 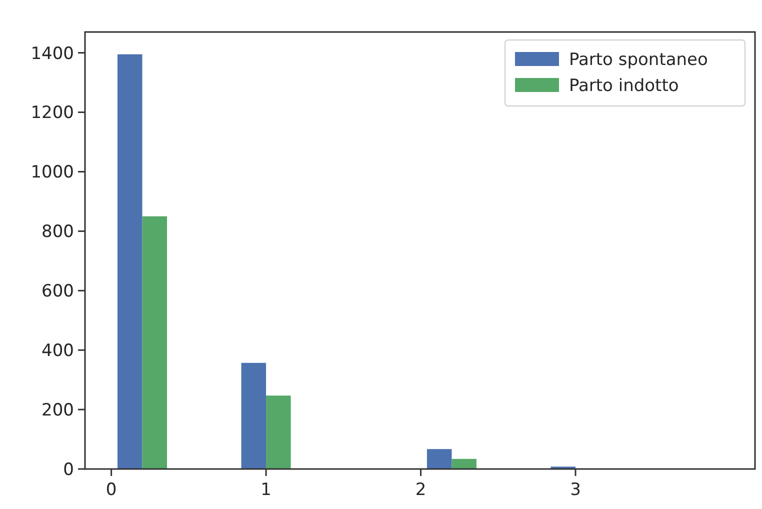 What do you see at coordinates (420, 490) in the screenshot?
I see `x-tick-label: 2` at bounding box center [420, 490].